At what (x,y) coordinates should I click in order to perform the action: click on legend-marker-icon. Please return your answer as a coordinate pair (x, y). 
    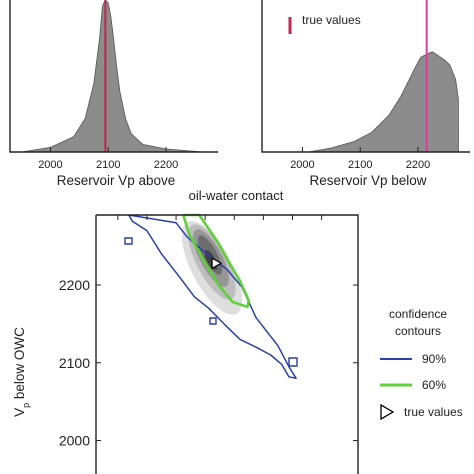
    Looking at the image, I should click on (387, 412).